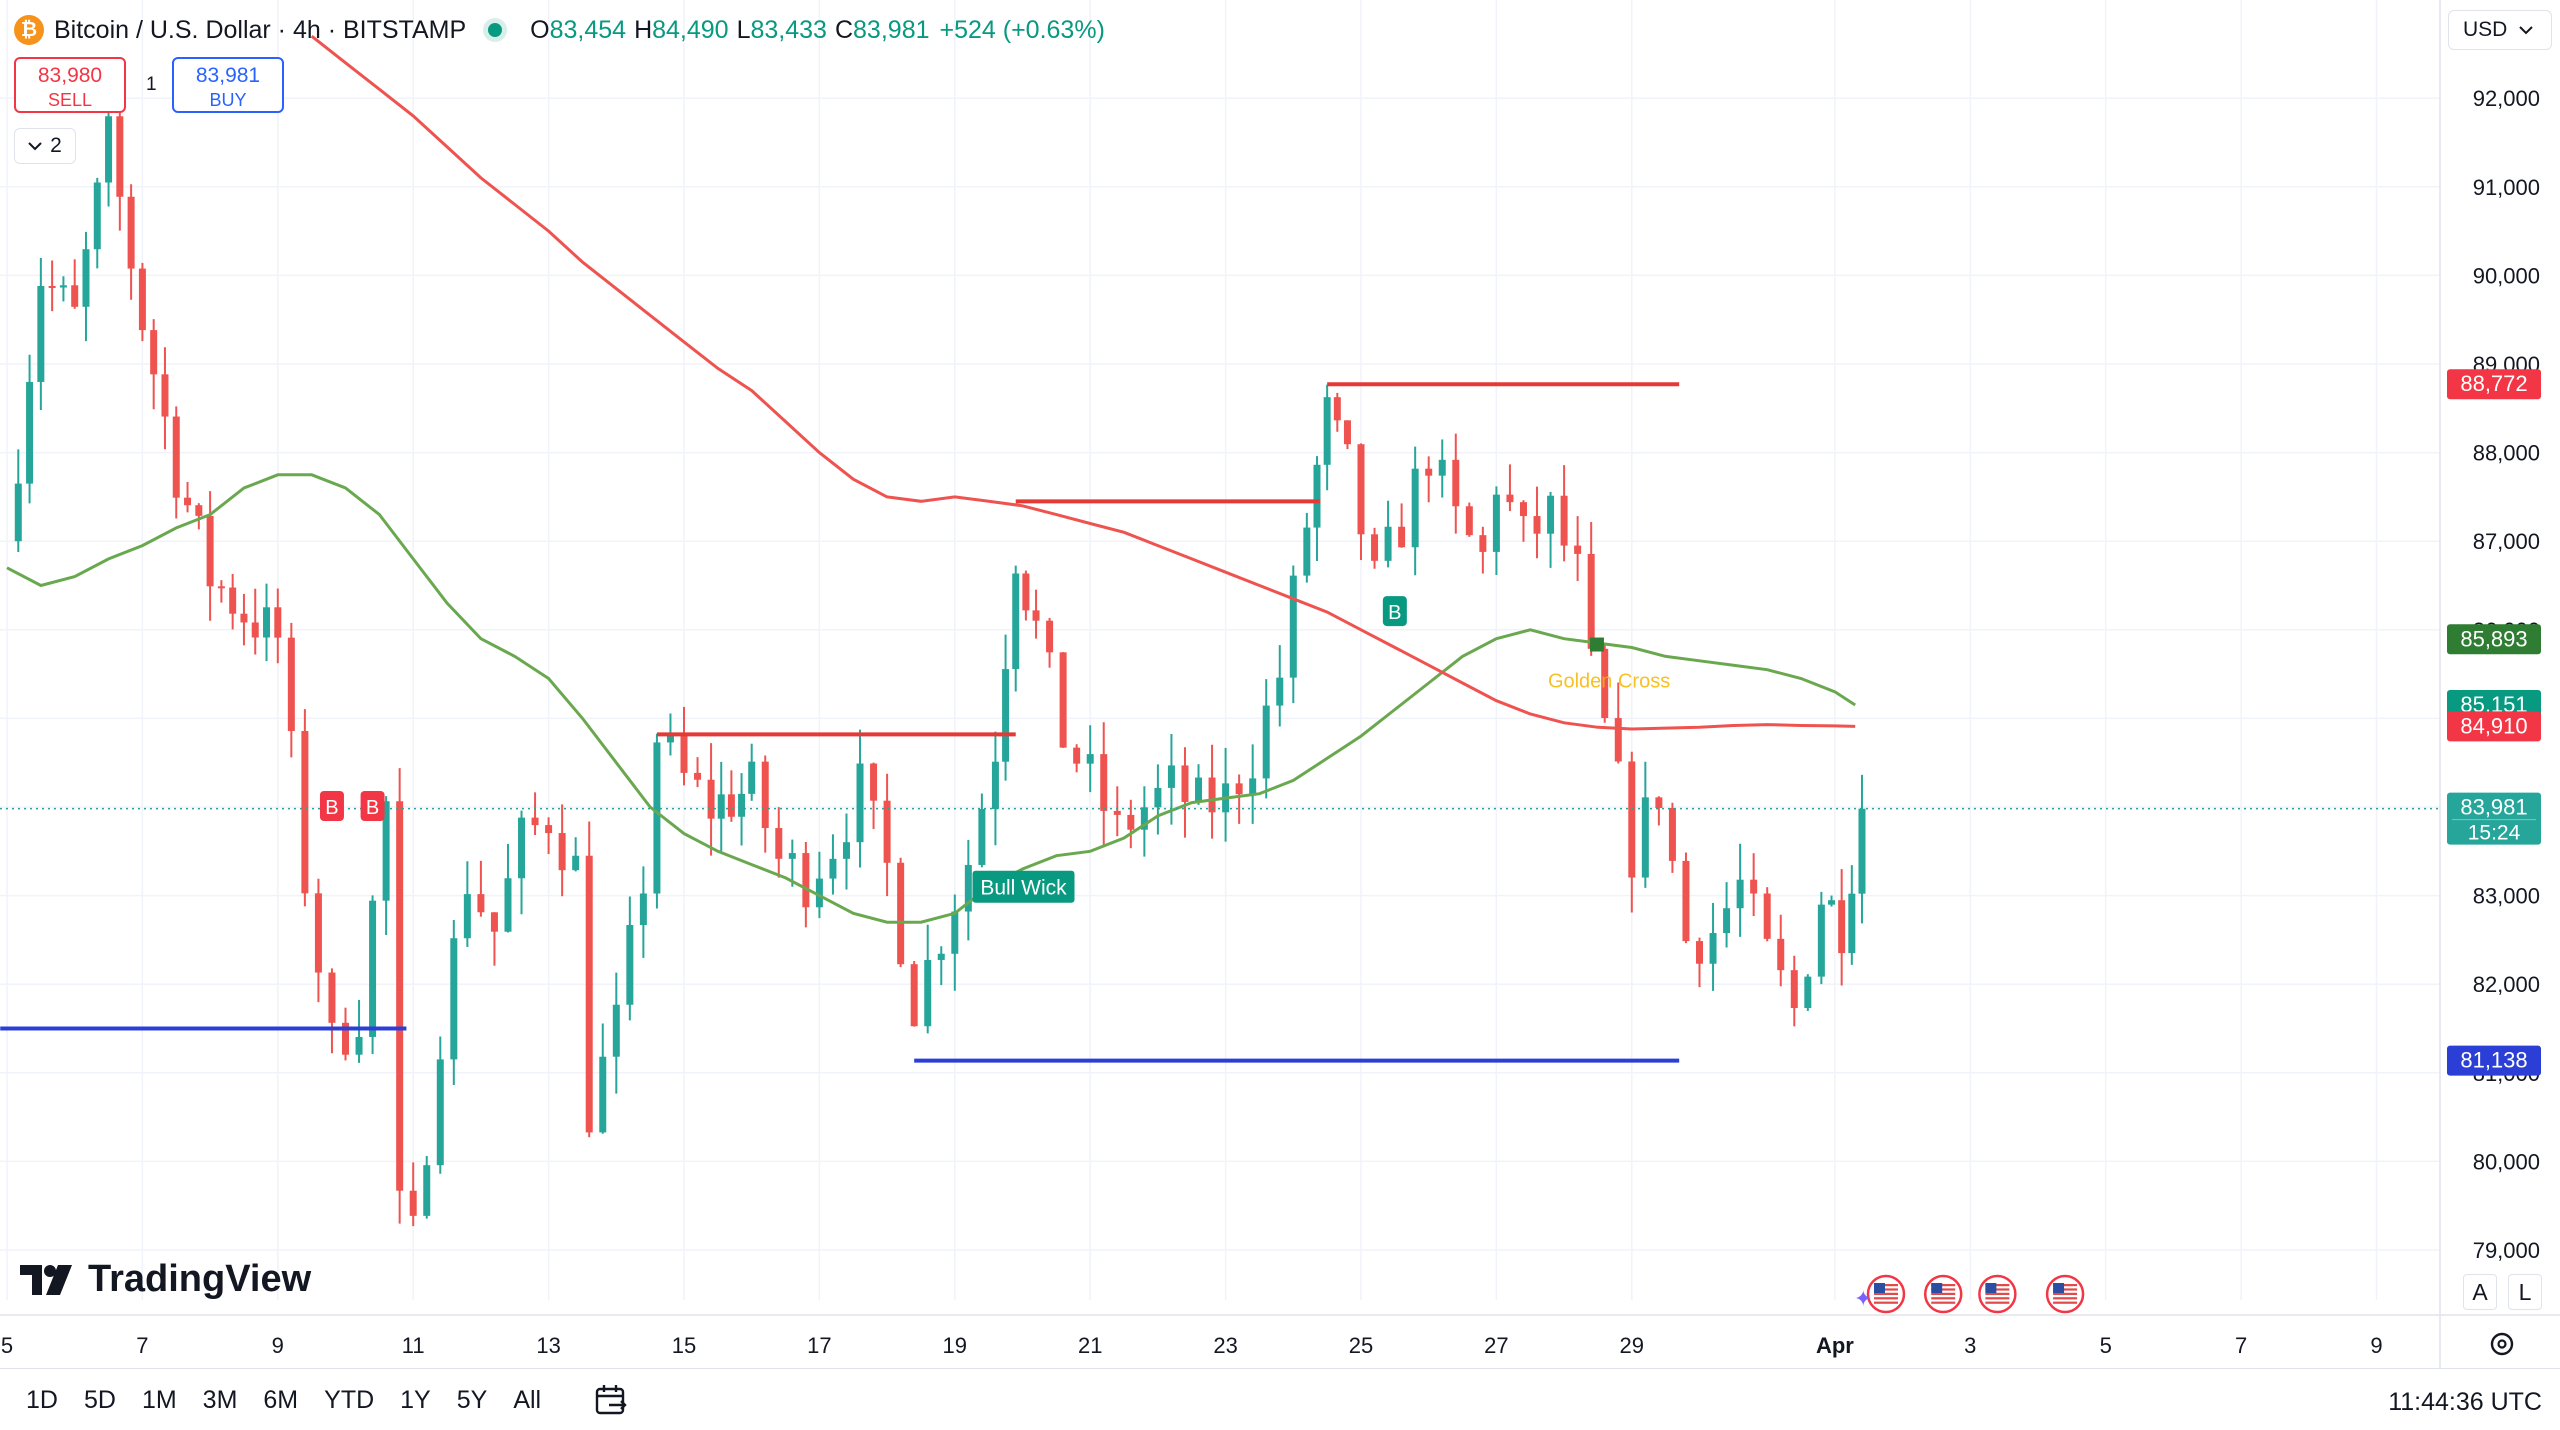  Describe the element at coordinates (2500, 30) in the screenshot. I see `currency-select: USD` at that location.